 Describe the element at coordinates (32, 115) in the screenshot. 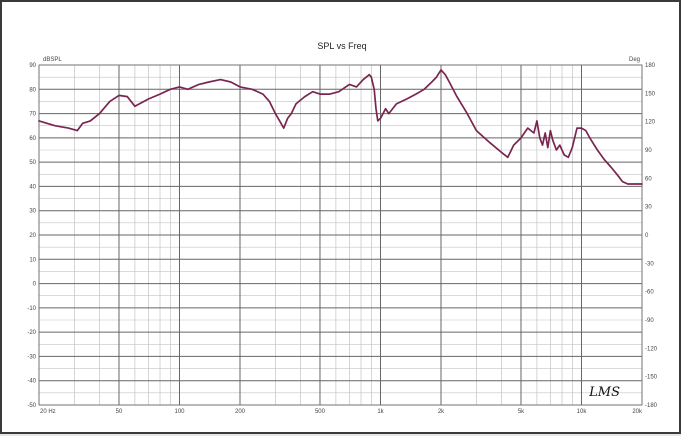

I see `y-tick-label: 70` at that location.